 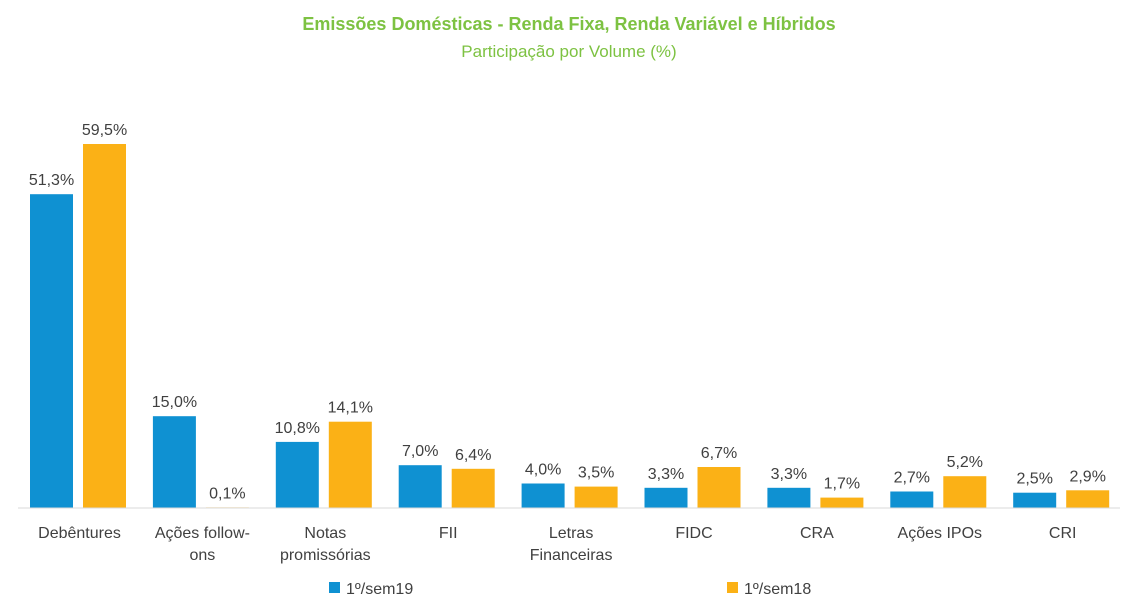 I want to click on data-label-1-5: 4,0%, so click(x=543, y=470).